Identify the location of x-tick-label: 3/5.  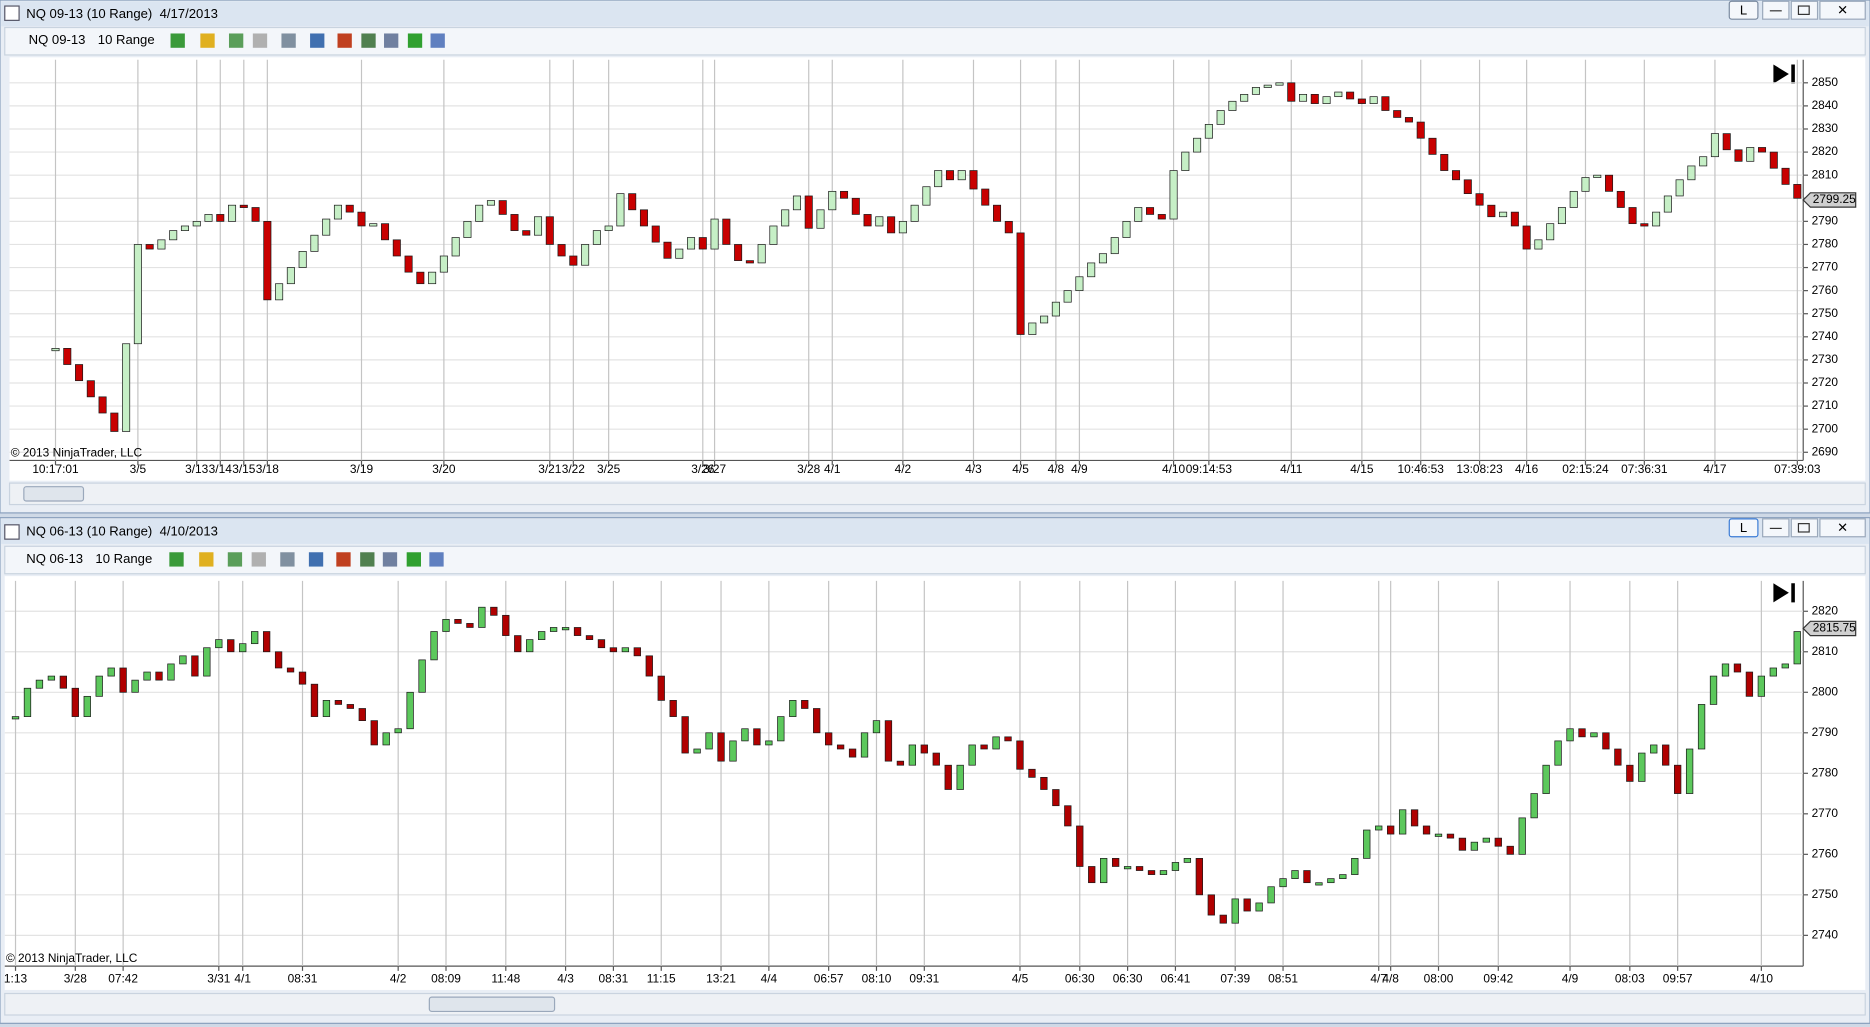
(138, 469).